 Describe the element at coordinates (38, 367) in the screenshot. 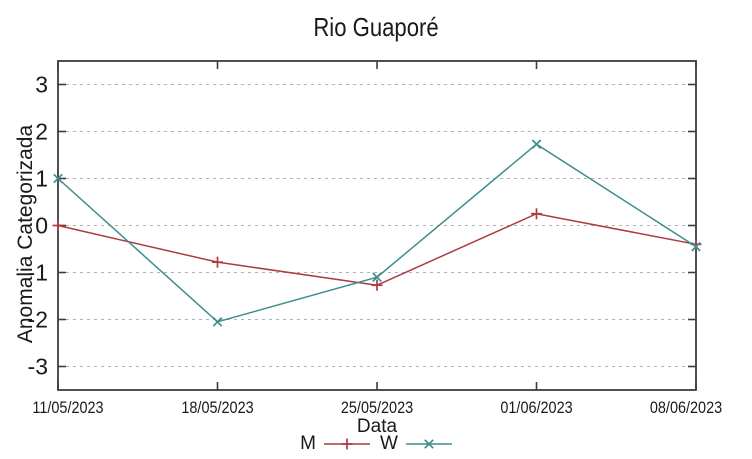

I see `y-tick-label: -3` at that location.